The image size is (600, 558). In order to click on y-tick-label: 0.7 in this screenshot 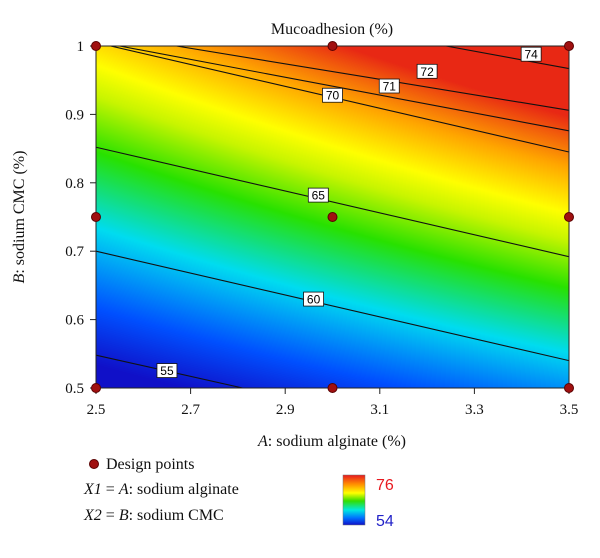, I will do `click(74, 252)`.